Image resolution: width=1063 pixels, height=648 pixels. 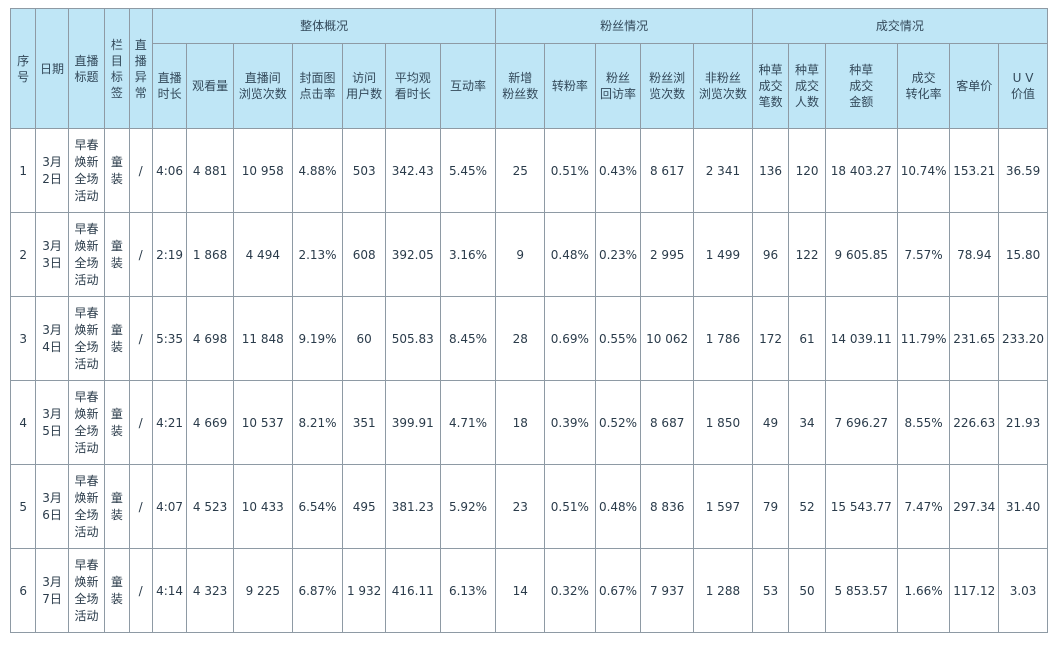 What do you see at coordinates (169, 254) in the screenshot?
I see `cell-live-duration: 2:19` at bounding box center [169, 254].